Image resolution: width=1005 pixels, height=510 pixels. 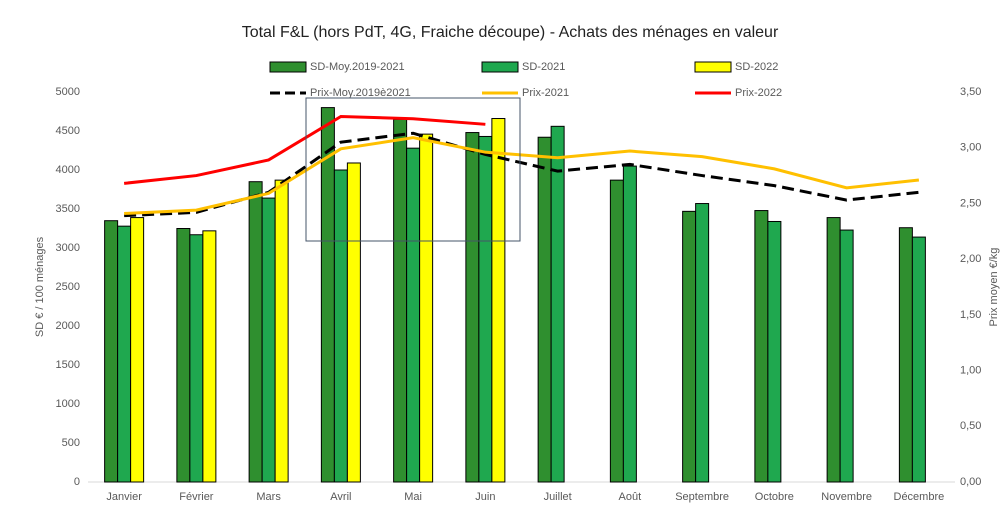 What do you see at coordinates (68, 170) in the screenshot?
I see `y-tick-label: 4000` at bounding box center [68, 170].